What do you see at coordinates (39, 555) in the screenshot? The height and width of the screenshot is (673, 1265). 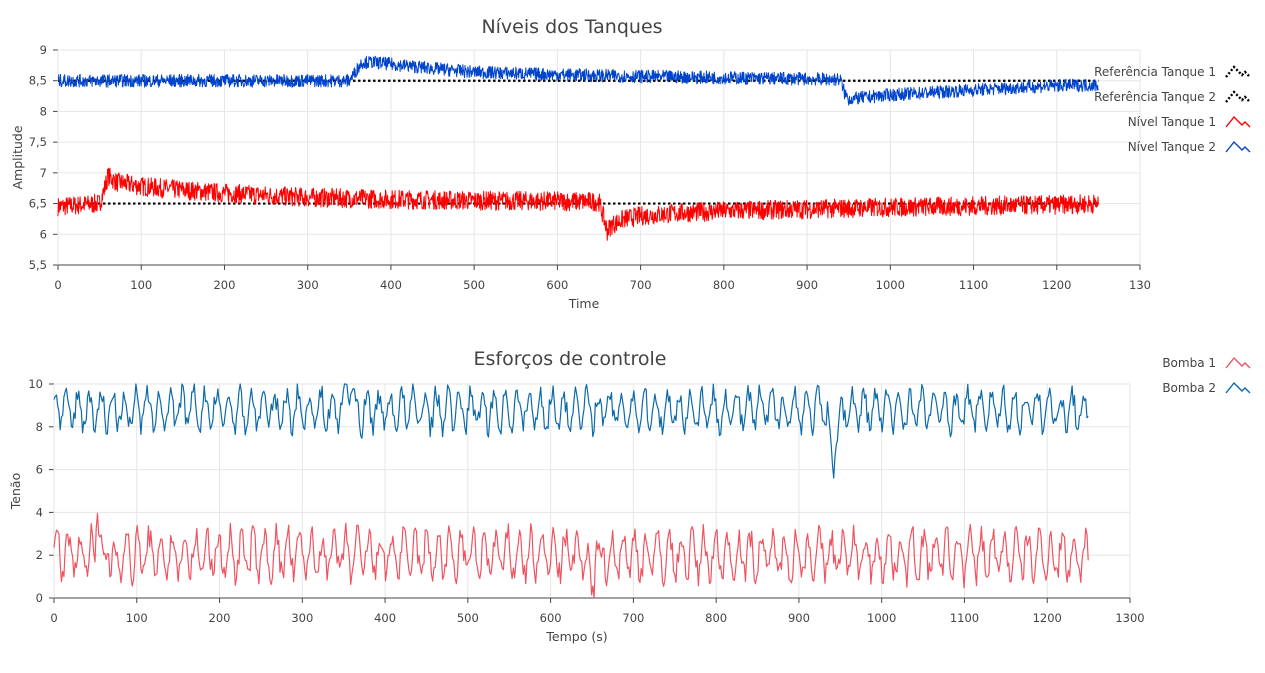 I see `y-tick-label: 2` at bounding box center [39, 555].